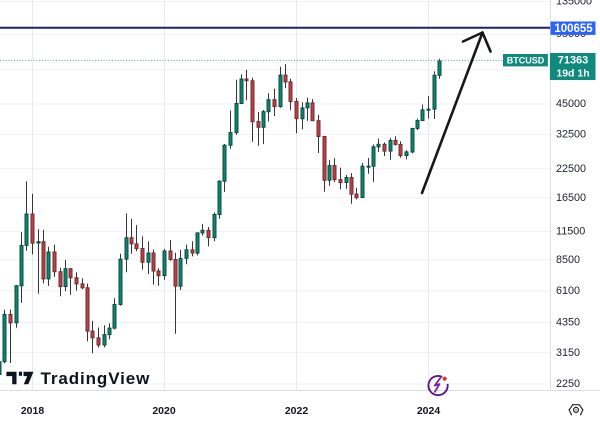 The image size is (600, 424). I want to click on svg-text: 16500, so click(571, 198).